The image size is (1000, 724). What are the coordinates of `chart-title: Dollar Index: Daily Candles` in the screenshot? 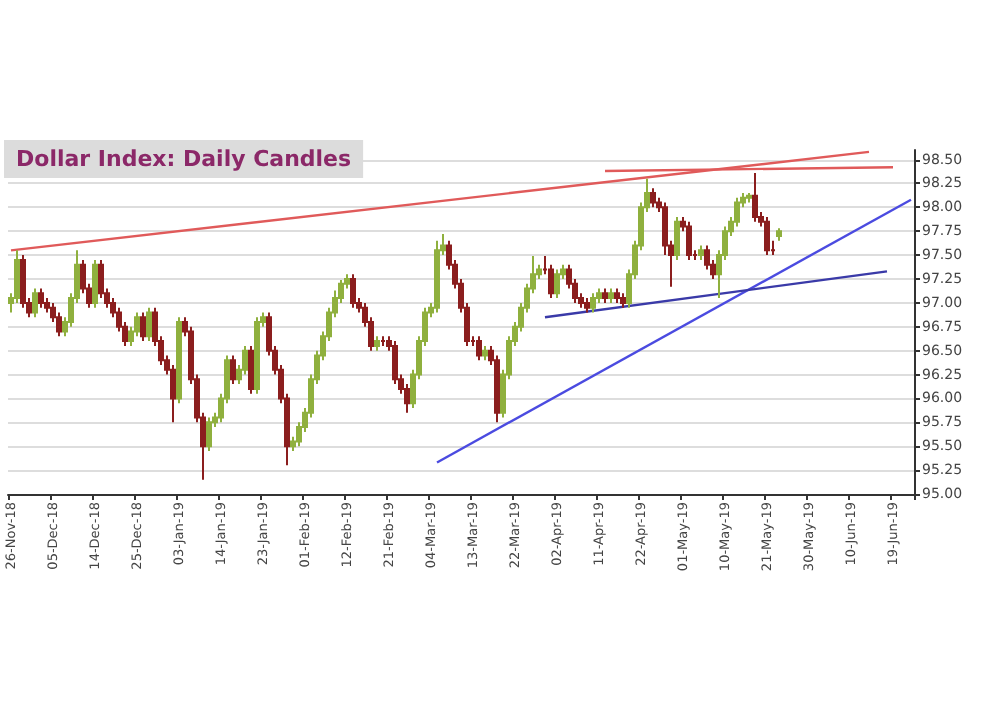 It's located at (184, 159).